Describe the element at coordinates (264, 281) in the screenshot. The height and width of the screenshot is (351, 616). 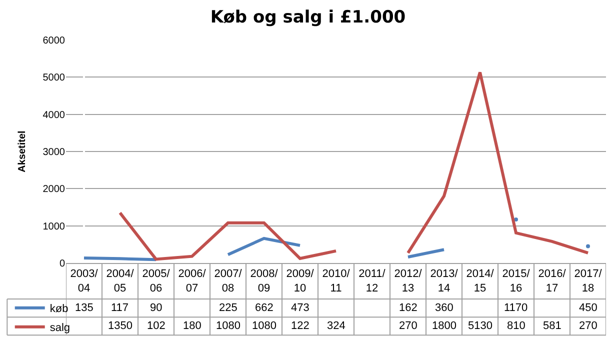
I see `x-tick-label: 2008/09` at that location.